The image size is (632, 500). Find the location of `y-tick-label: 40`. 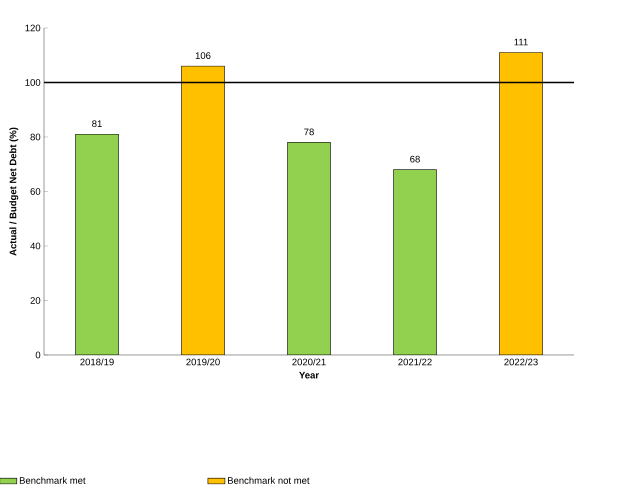

y-tick-label: 40 is located at coordinates (35, 246).